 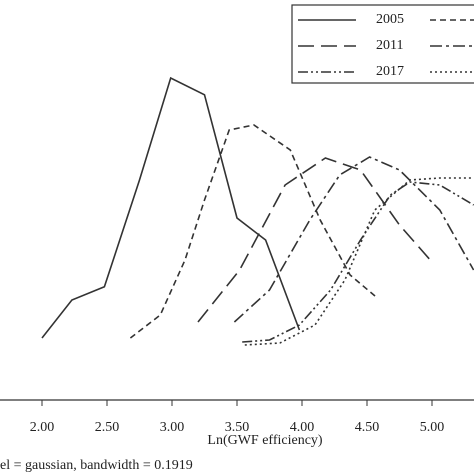 I want to click on x-tick-label: 2.00, so click(x=42, y=427).